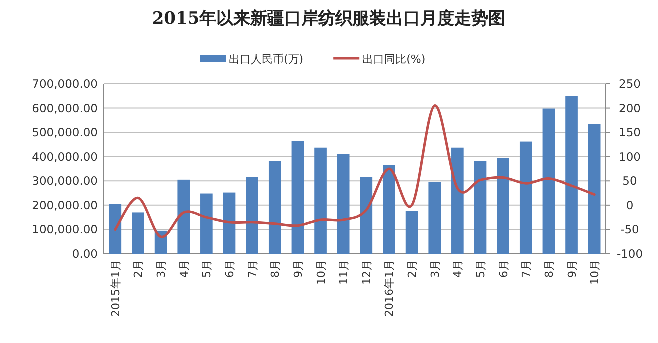 This screenshot has height=343, width=658. What do you see at coordinates (630, 205) in the screenshot?
I see `y2-tick-label: 0` at bounding box center [630, 205].